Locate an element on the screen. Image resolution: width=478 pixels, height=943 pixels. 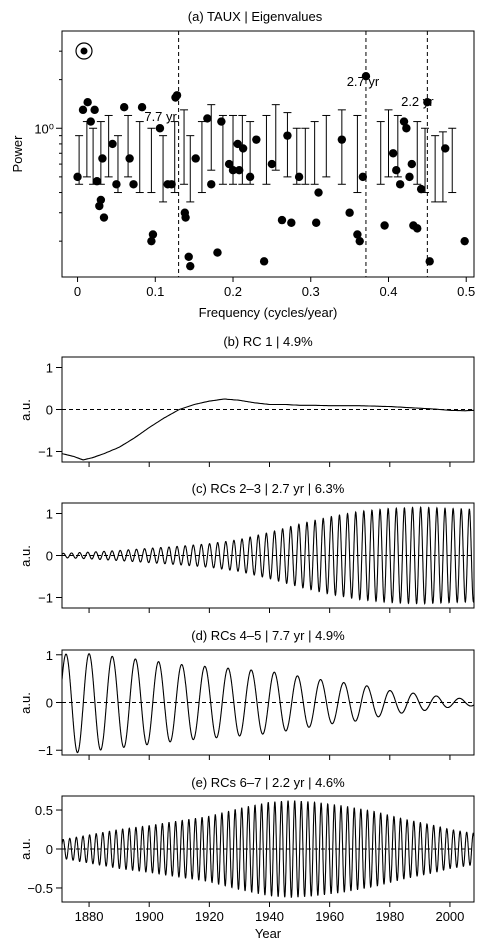
x-tick-label: 1880 is located at coordinates (89, 916).